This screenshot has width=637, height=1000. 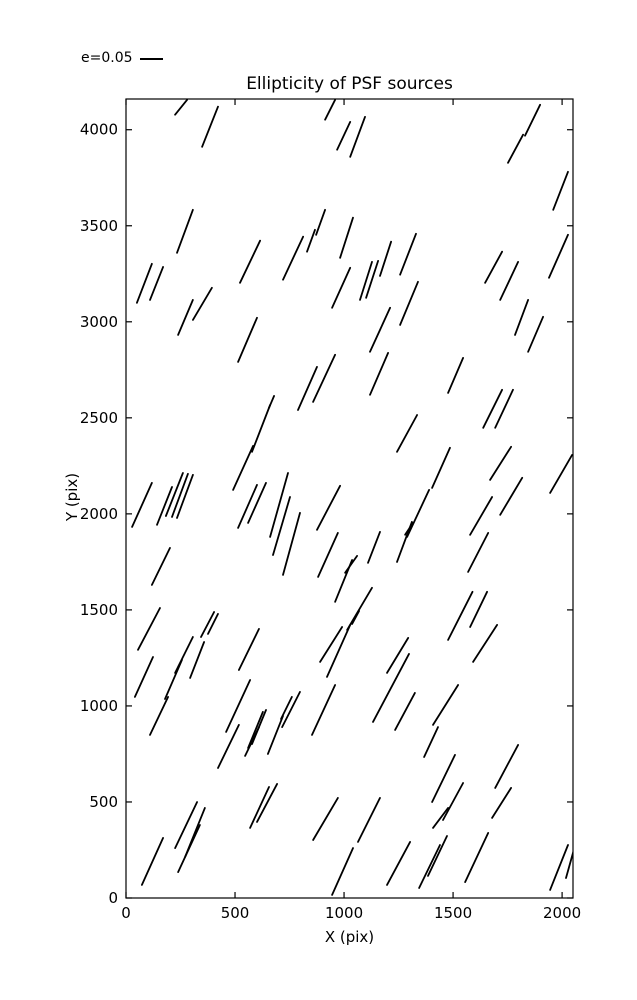 What do you see at coordinates (453, 913) in the screenshot?
I see `x-tick-label: 1500` at bounding box center [453, 913].